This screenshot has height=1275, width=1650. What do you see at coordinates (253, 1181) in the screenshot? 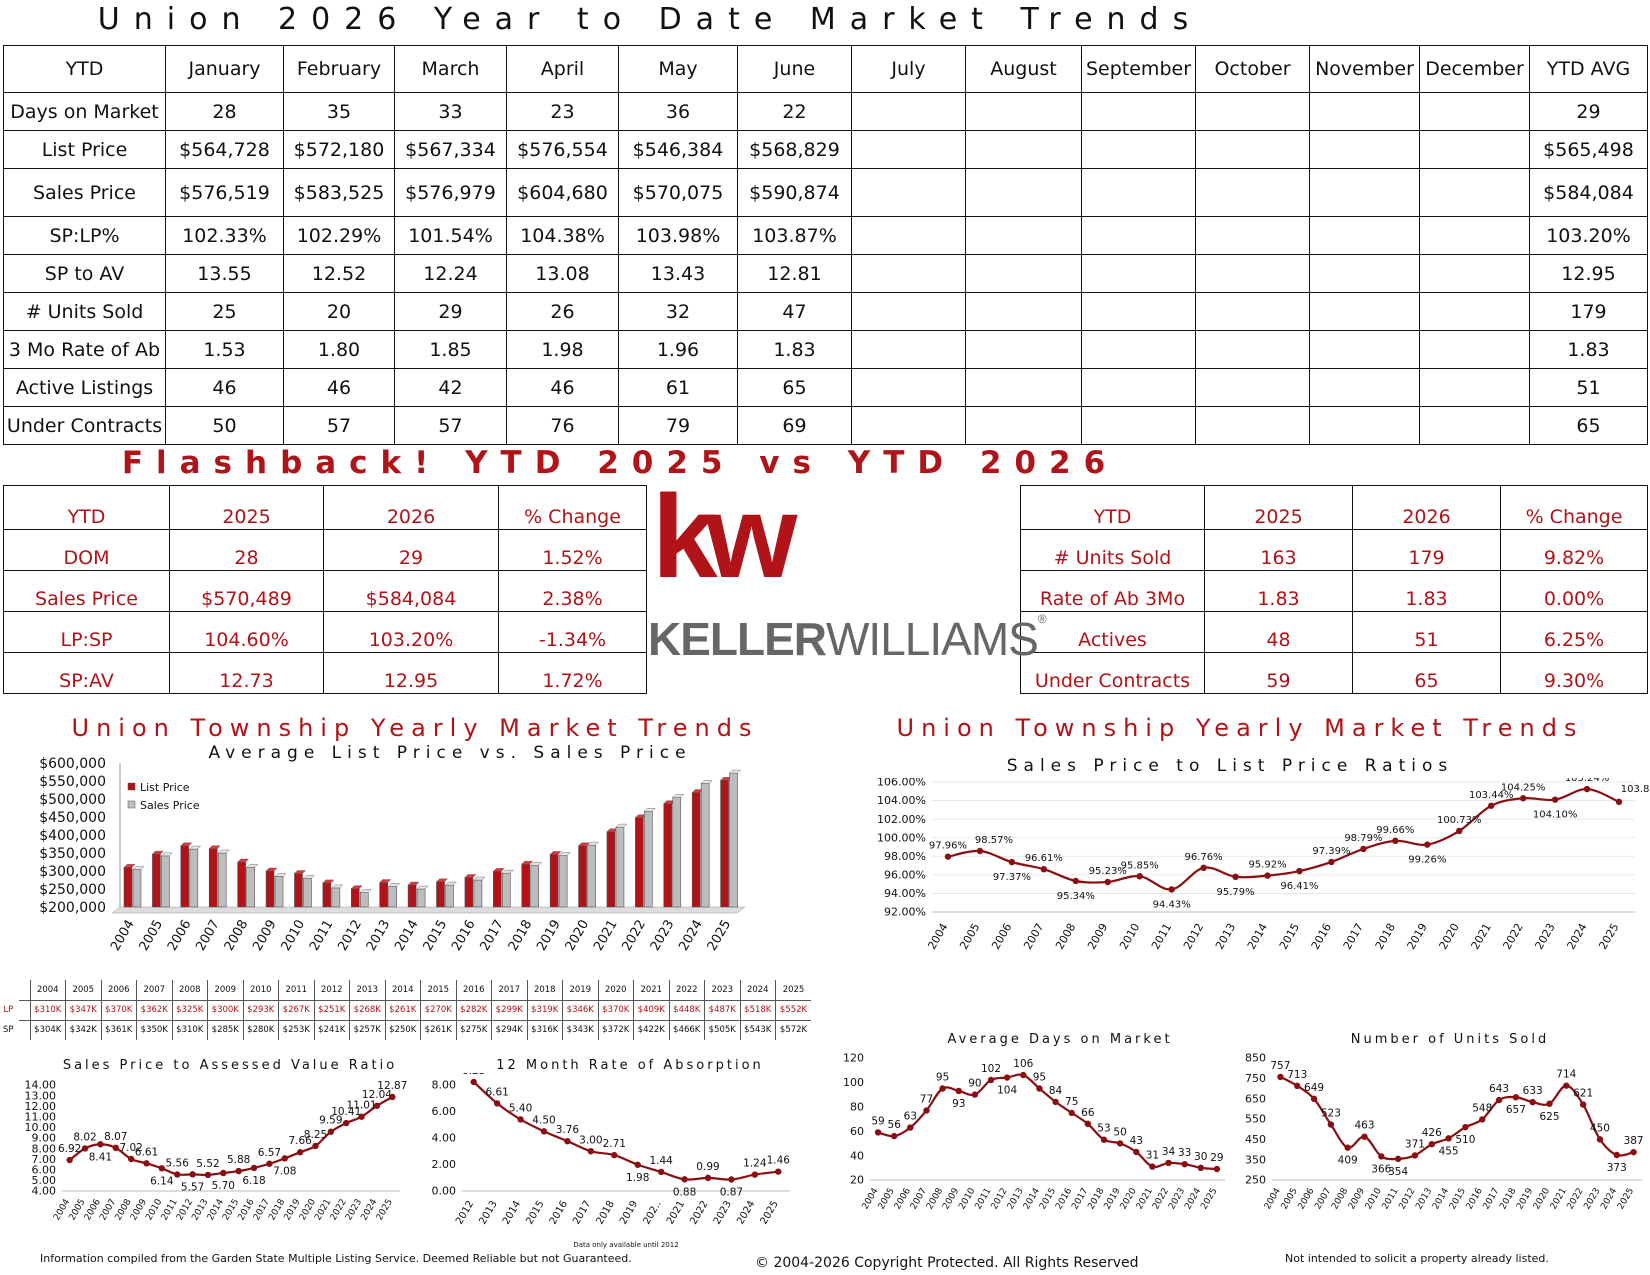
I see `data-label: 6.18` at bounding box center [253, 1181].